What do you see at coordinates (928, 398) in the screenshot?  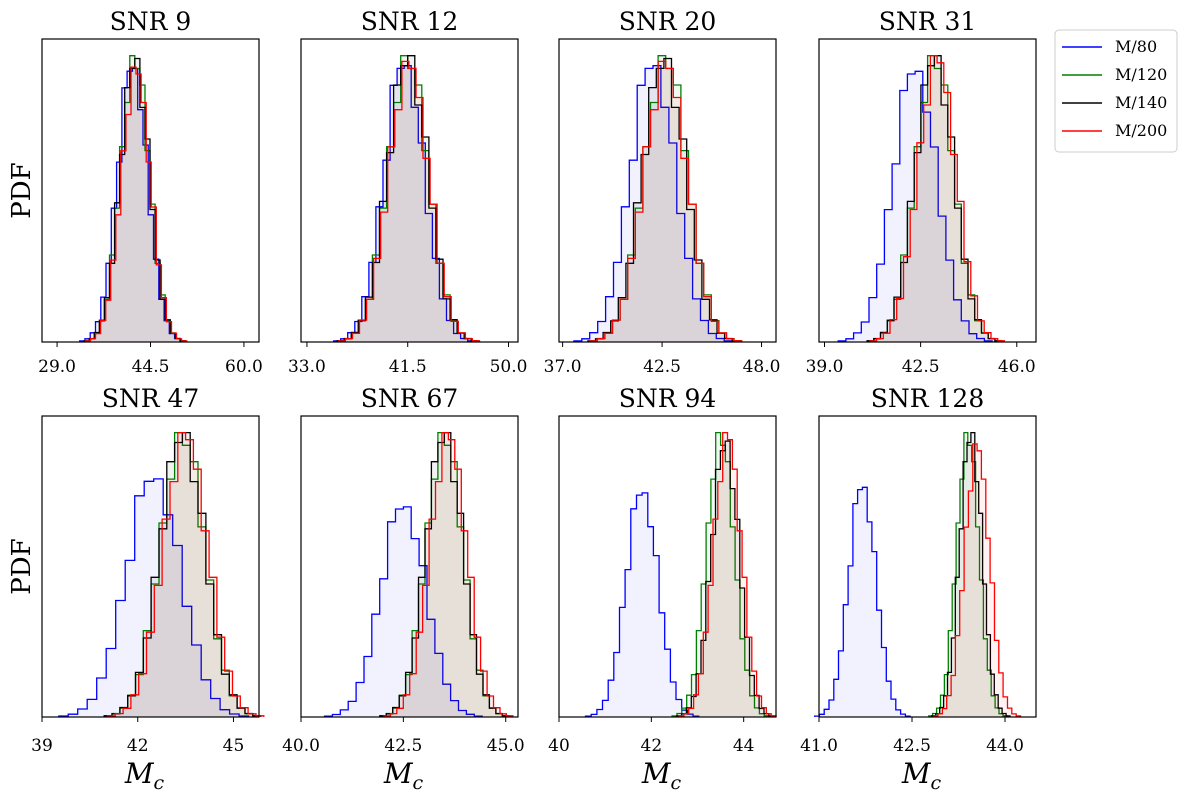 I see `panel-title: SNR 128` at bounding box center [928, 398].